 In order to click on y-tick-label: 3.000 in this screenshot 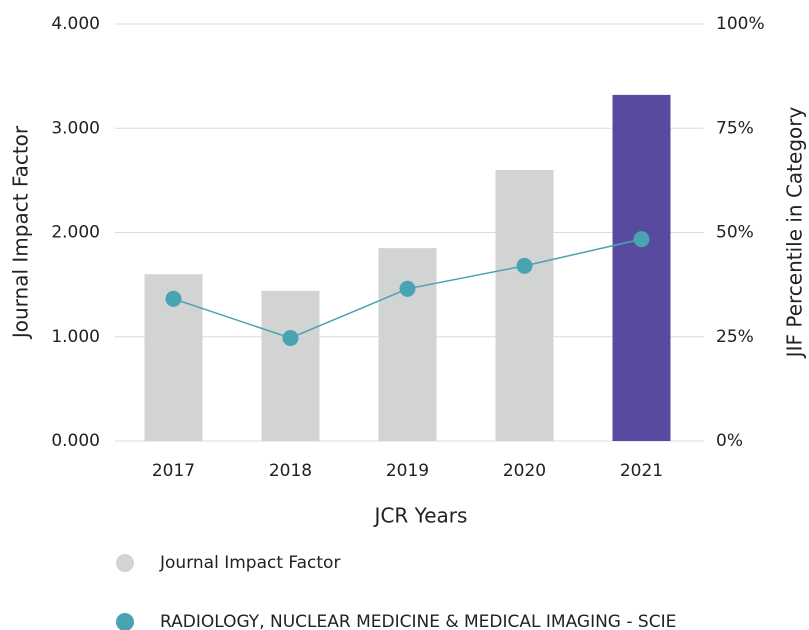, I will do `click(75, 128)`.